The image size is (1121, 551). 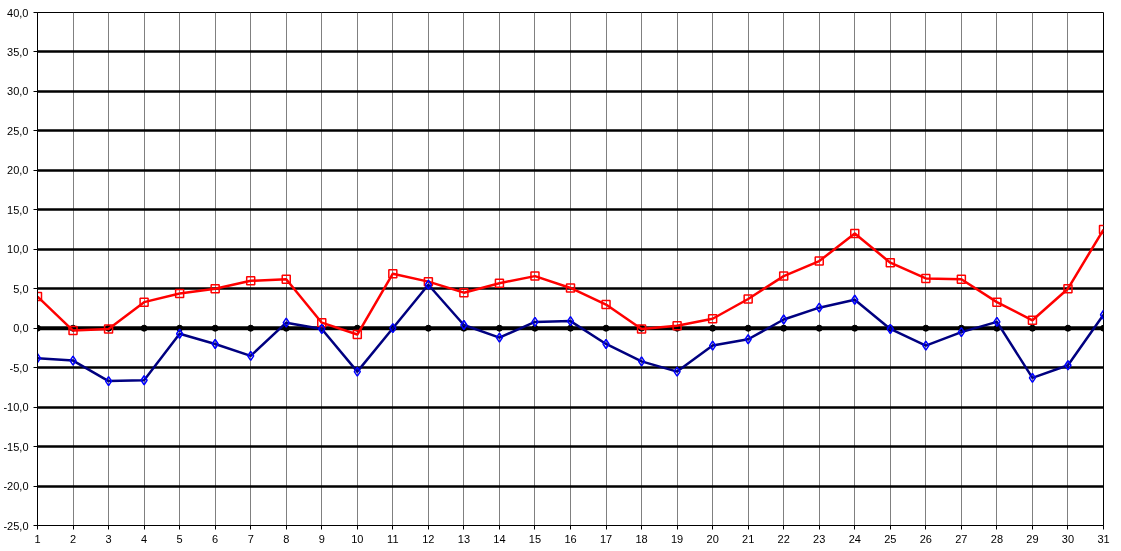 I want to click on y-tick-label: -15,0, so click(x=16, y=446).